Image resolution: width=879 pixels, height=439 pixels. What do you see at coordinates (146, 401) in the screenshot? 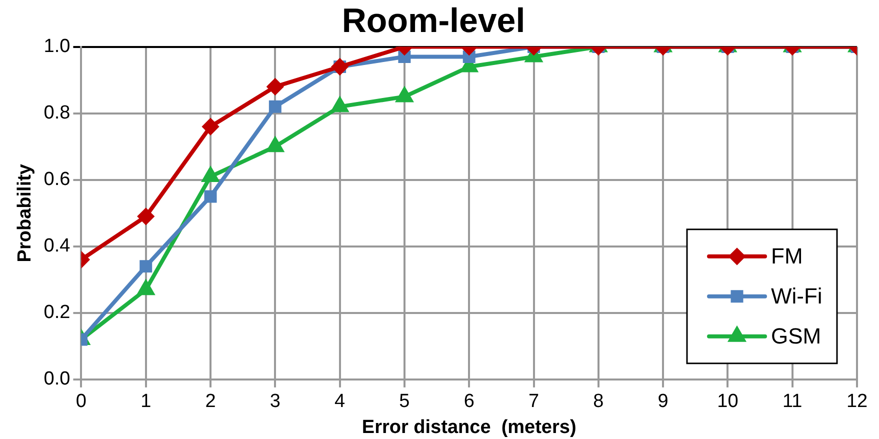
I see `x-tick-label: 1` at bounding box center [146, 401].